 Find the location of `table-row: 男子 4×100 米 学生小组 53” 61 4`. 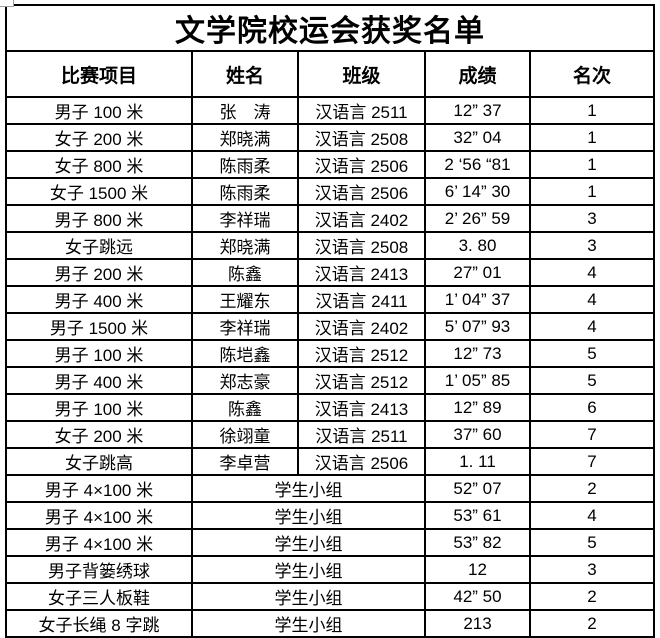

table-row: 男子 4×100 米 学生小组 53” 61 4 is located at coordinates (330, 515).